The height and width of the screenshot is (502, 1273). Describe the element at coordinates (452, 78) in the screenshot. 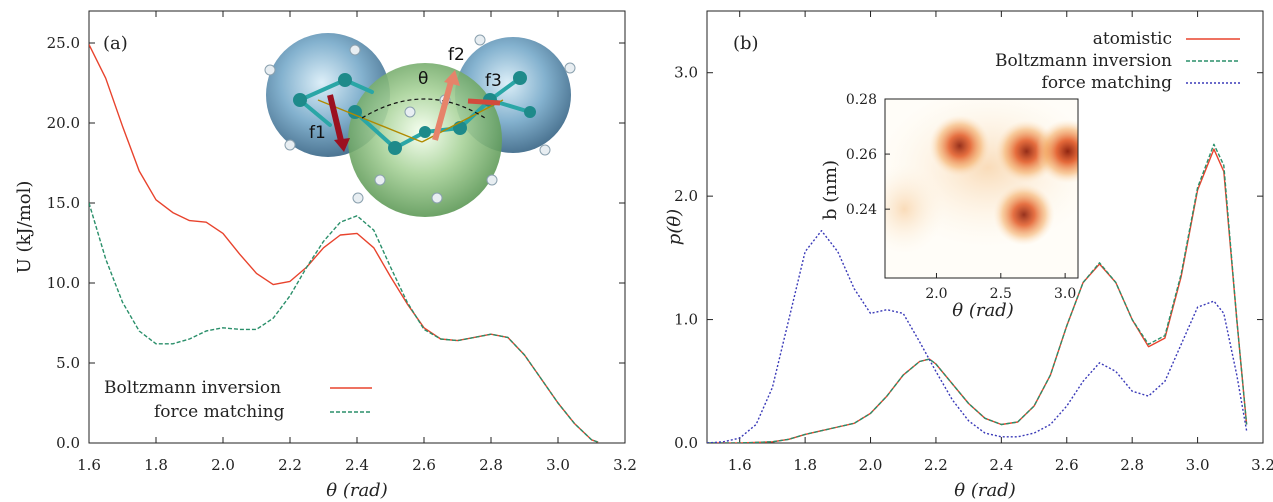

I see `force-arrowhead-f2` at that location.